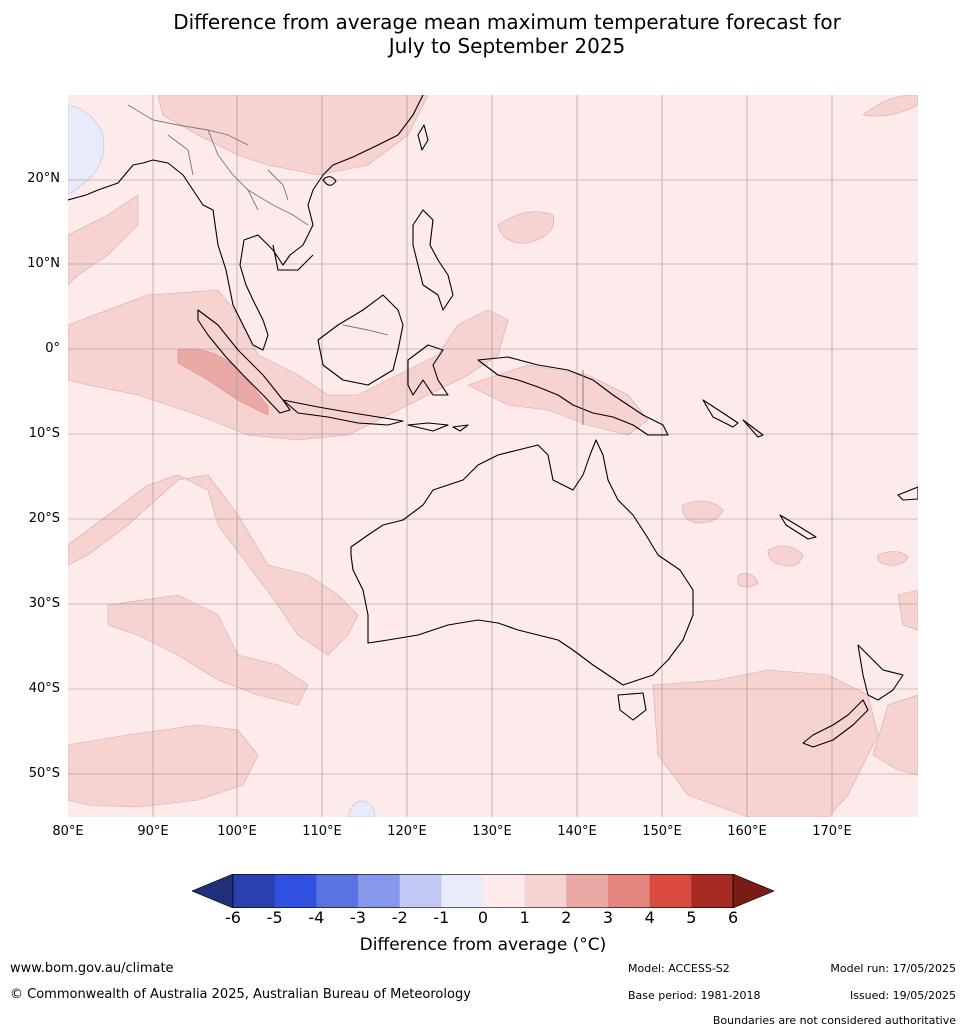 This screenshot has height=1035, width=965. What do you see at coordinates (44, 773) in the screenshot?
I see `lat-label-50s: 50°S` at bounding box center [44, 773].